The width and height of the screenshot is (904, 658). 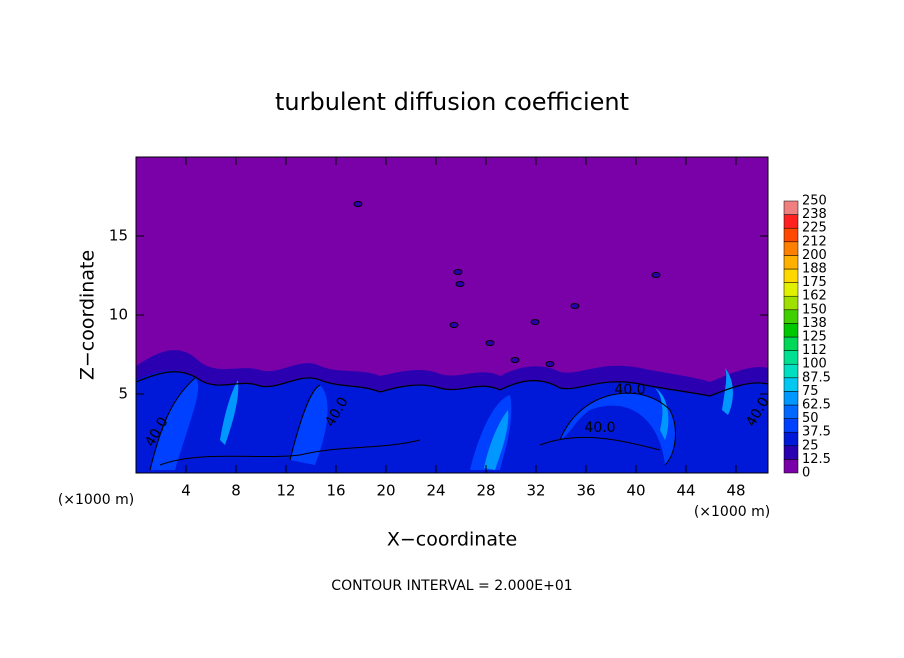 What do you see at coordinates (814, 269) in the screenshot?
I see `colorbar-label: 188` at bounding box center [814, 269].